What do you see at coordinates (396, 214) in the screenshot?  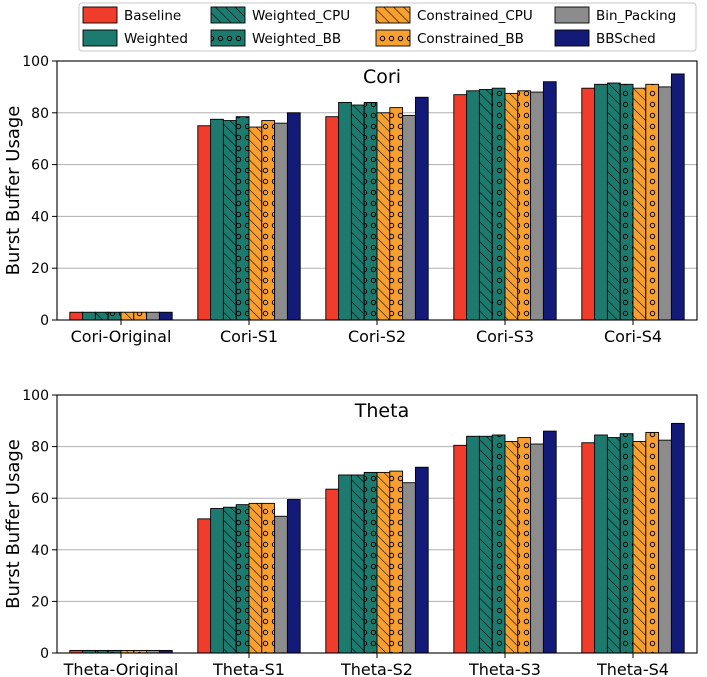 I see `bar-cori-s2-constrained-bb` at bounding box center [396, 214].